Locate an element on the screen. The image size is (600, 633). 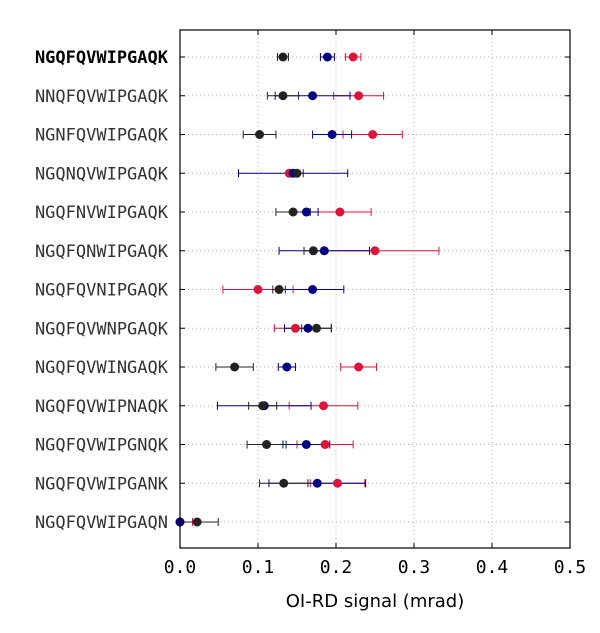
y-tick-label: NGQFQVNIPGAQK is located at coordinates (102, 291).